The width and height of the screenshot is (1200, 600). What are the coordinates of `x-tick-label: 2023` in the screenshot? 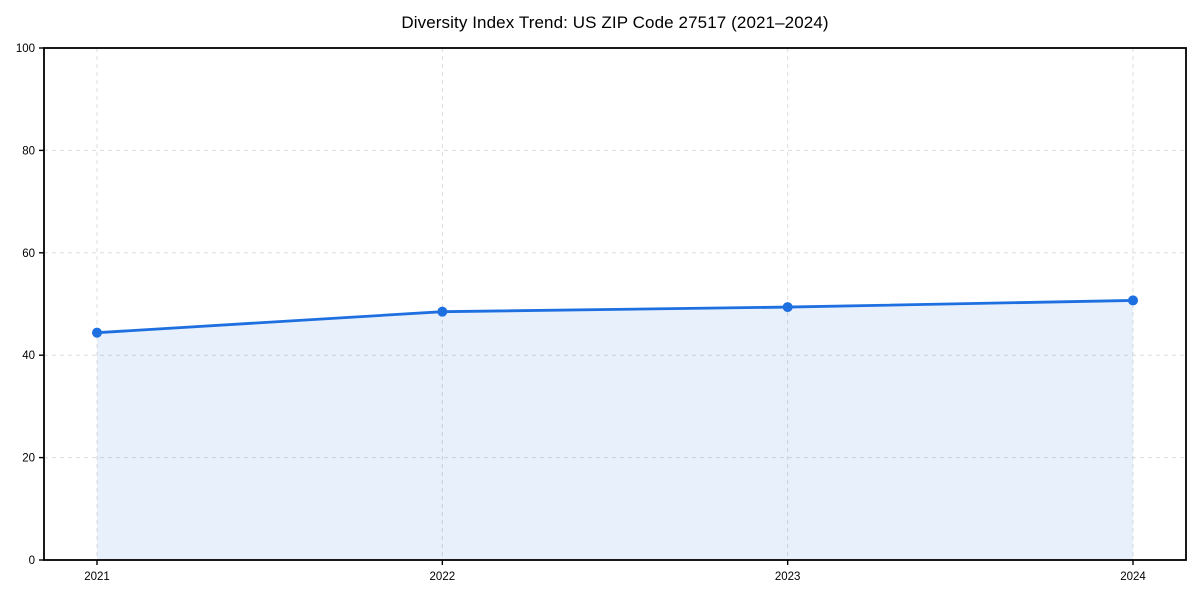 It's located at (788, 577).